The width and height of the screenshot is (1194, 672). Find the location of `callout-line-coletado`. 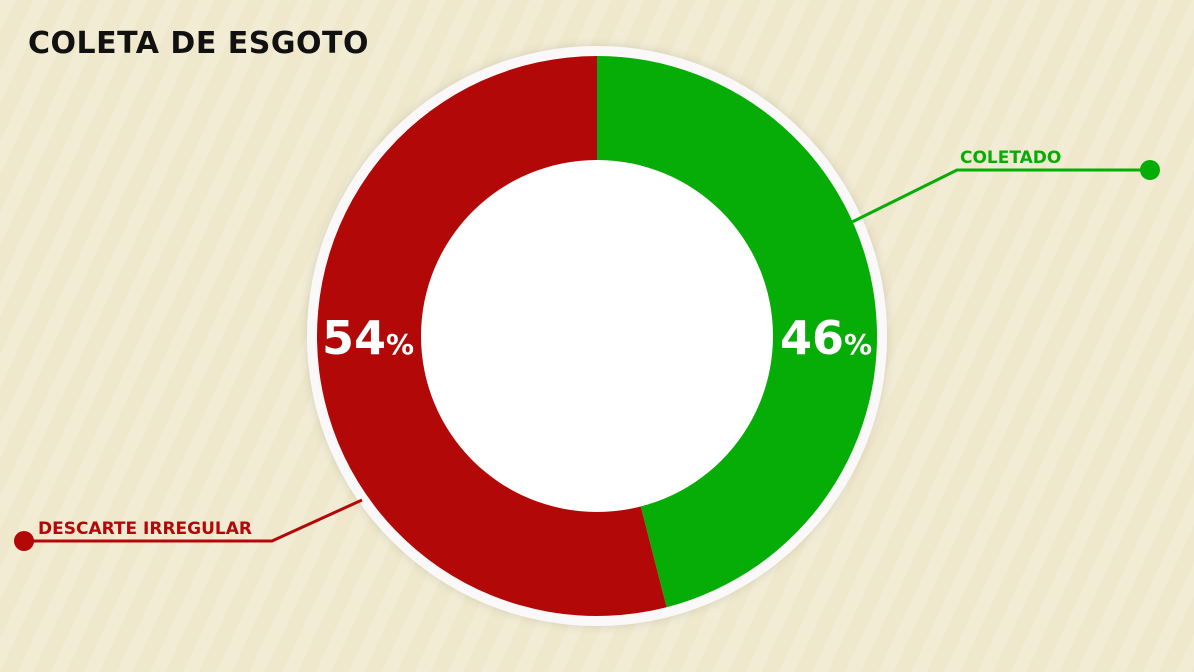

callout-line-coletado is located at coordinates (1000, 196).